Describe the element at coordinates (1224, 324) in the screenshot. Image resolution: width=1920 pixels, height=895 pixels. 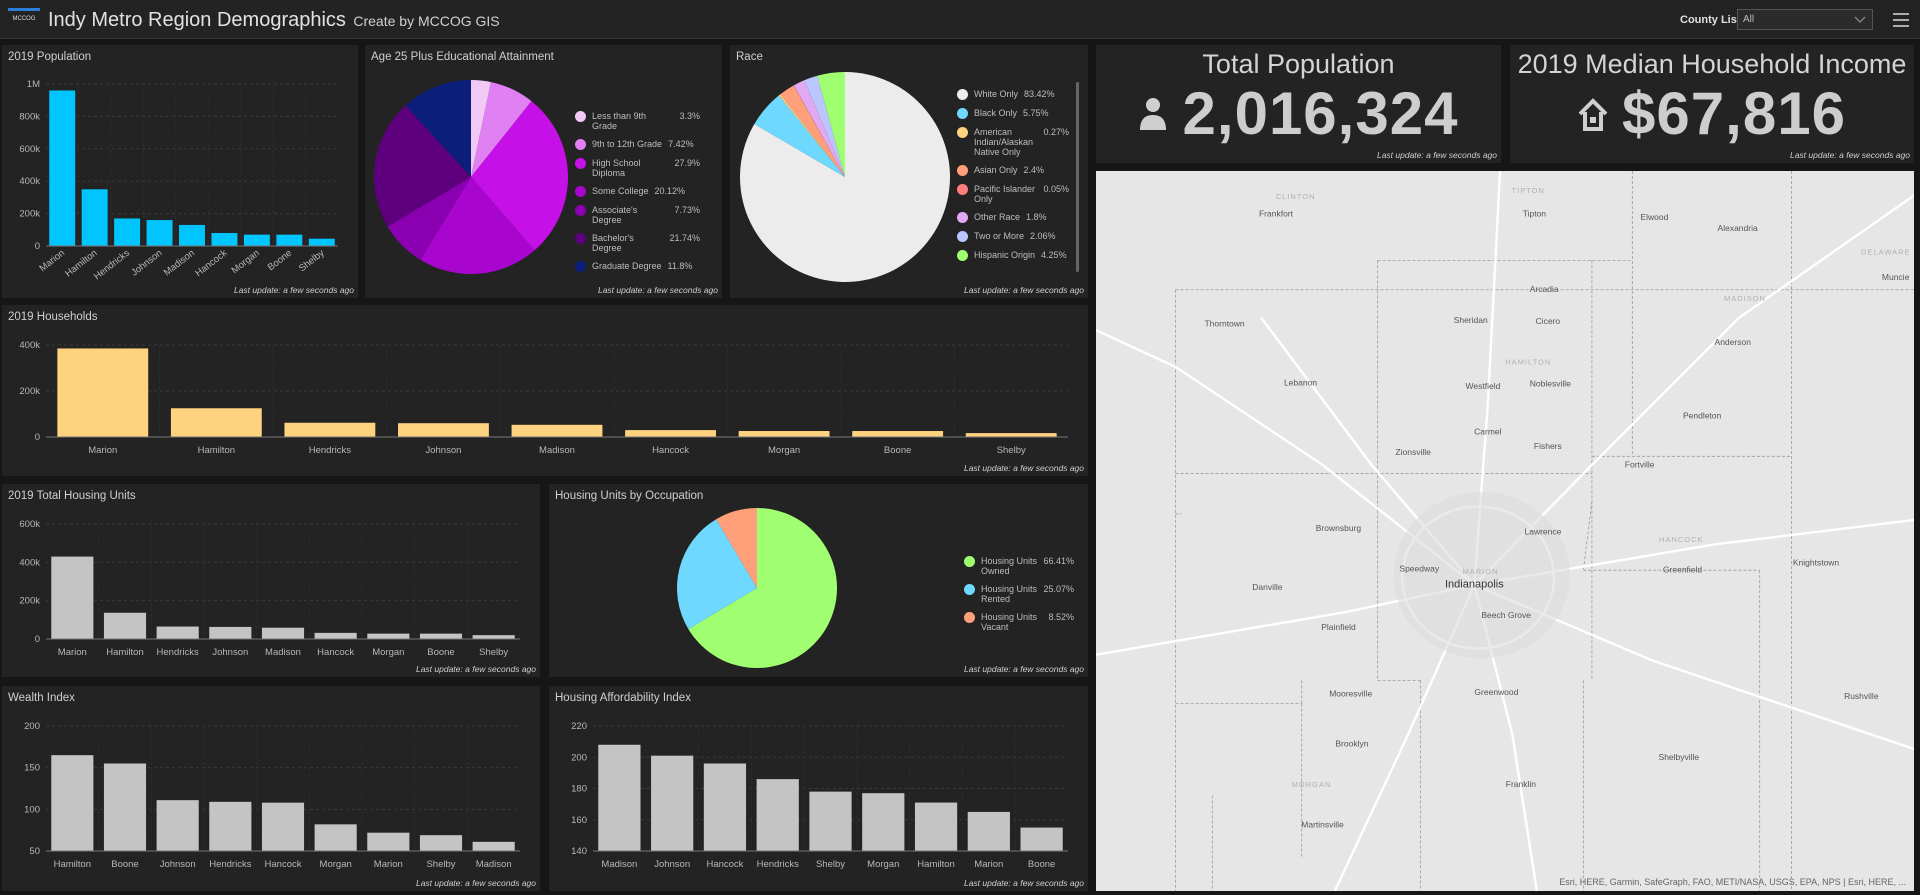
I see `city-label: Thorntown` at that location.